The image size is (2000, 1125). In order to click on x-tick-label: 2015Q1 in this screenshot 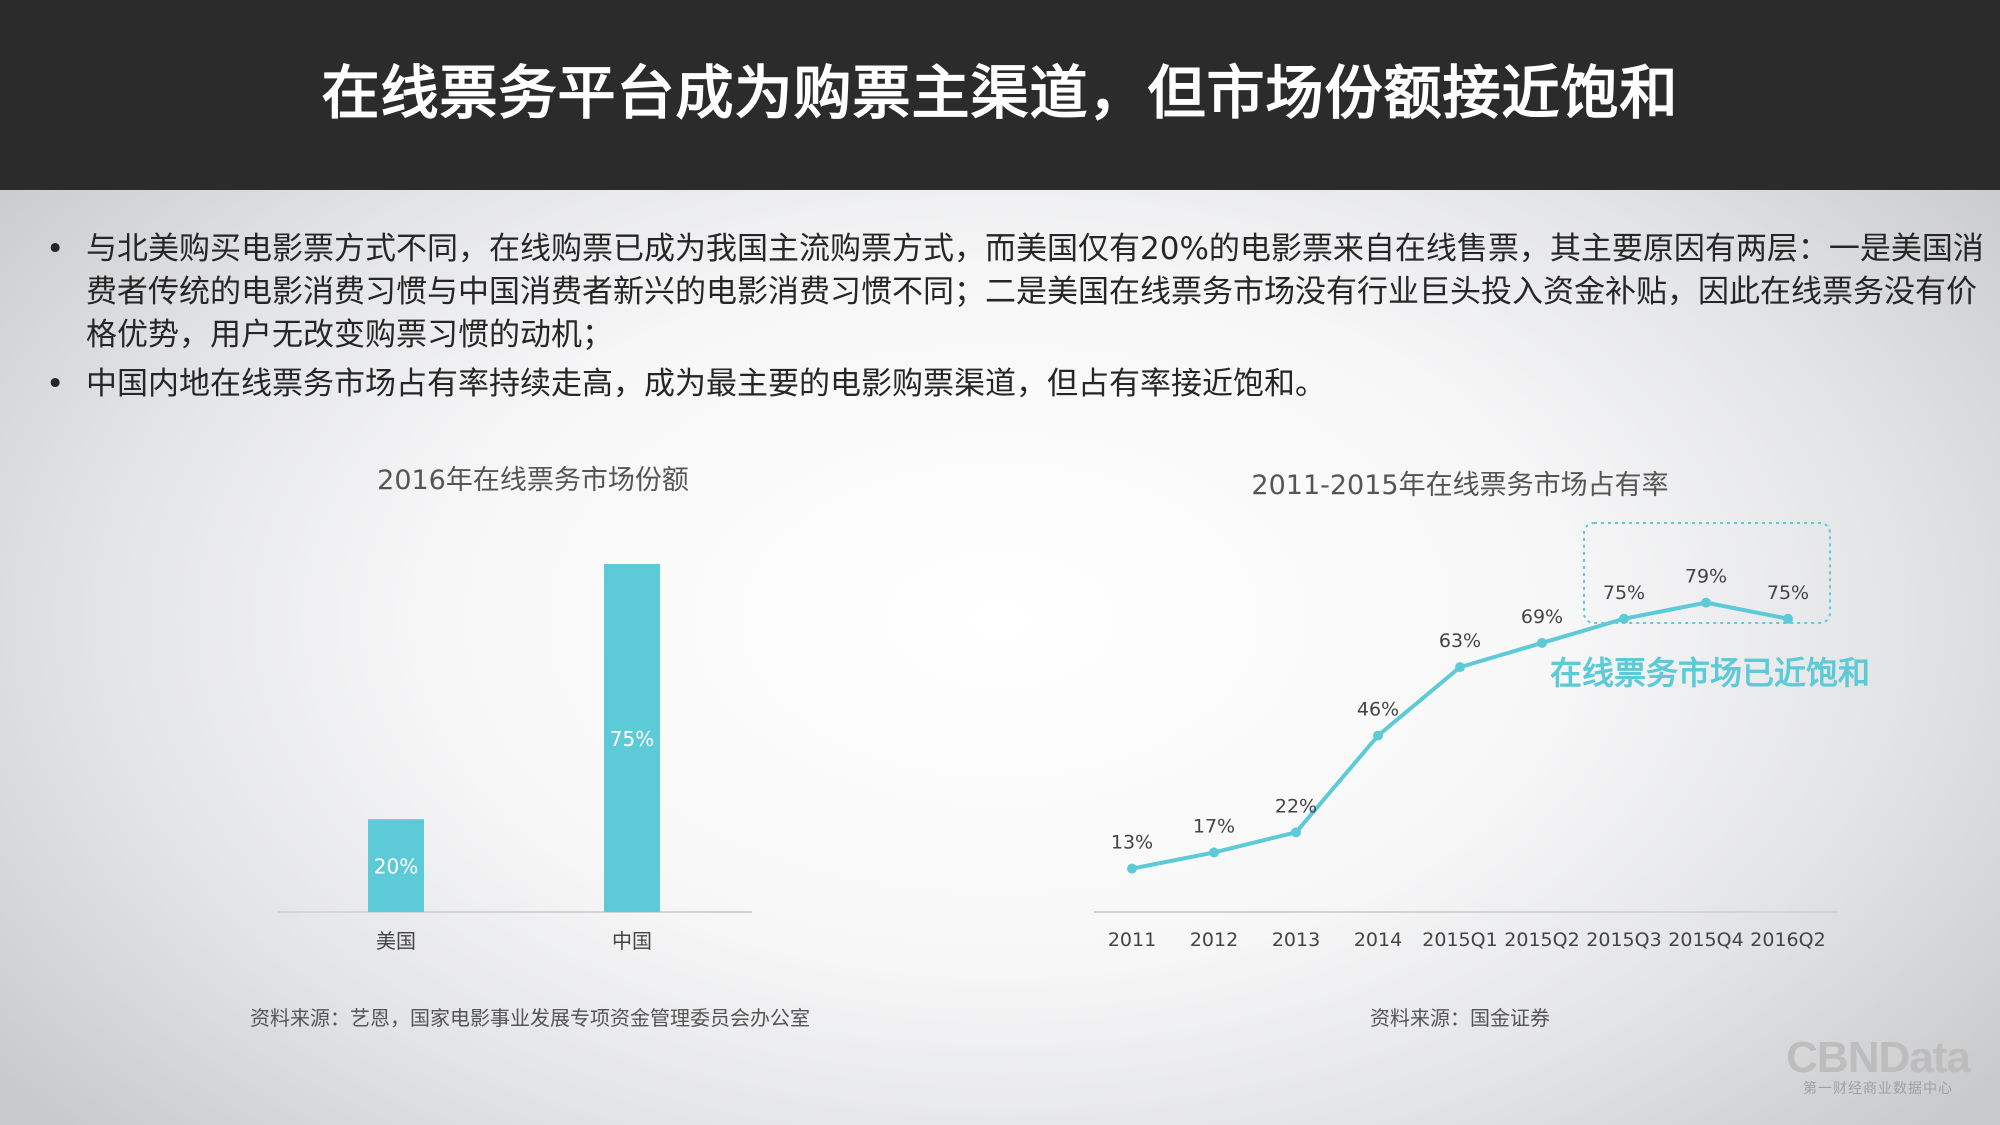, I will do `click(1459, 940)`.